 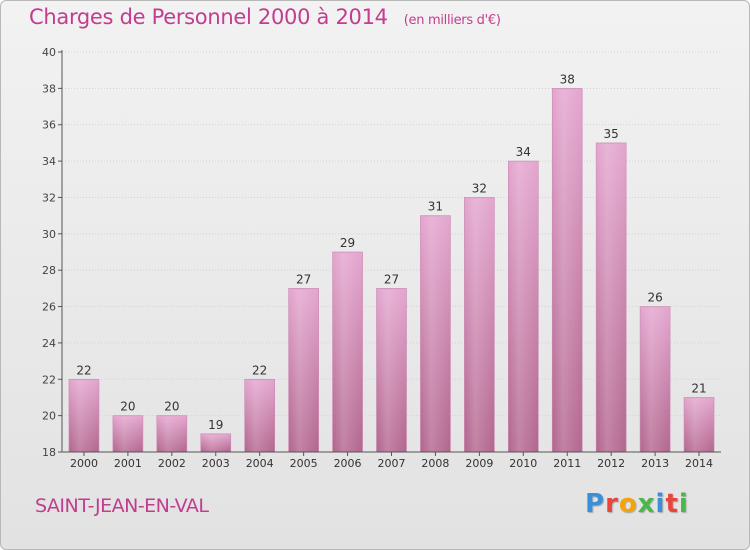 I want to click on x-tick-label: 2010, so click(x=523, y=463).